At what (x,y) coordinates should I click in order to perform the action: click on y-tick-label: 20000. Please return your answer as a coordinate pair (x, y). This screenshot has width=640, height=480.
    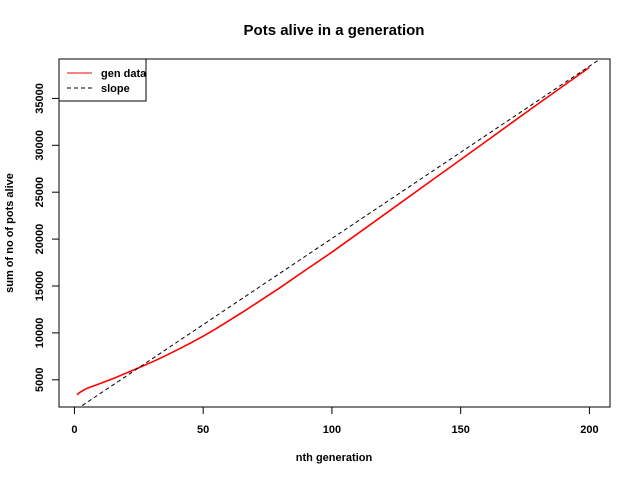
    Looking at the image, I should click on (40, 239).